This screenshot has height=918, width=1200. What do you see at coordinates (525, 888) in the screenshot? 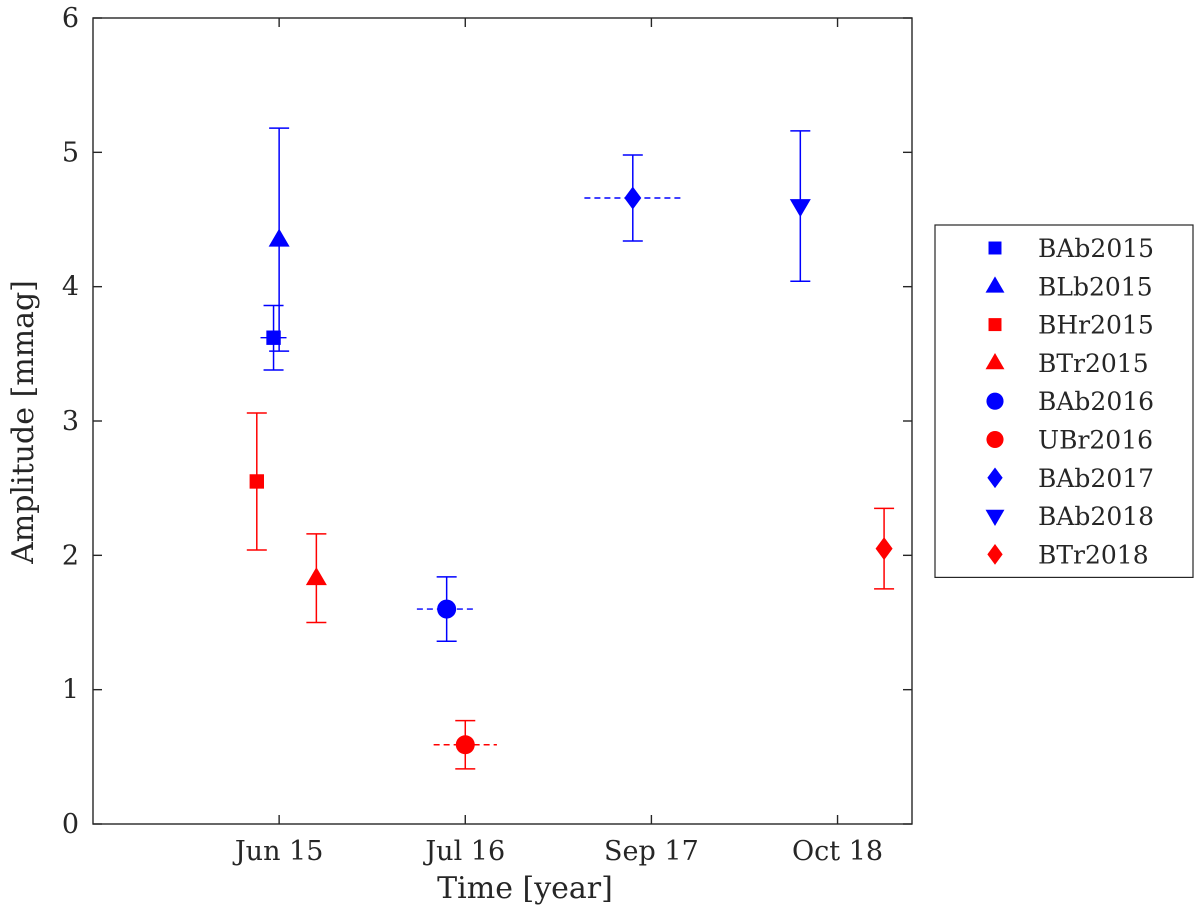
I see `x-axis-label: Time [year]` at bounding box center [525, 888].